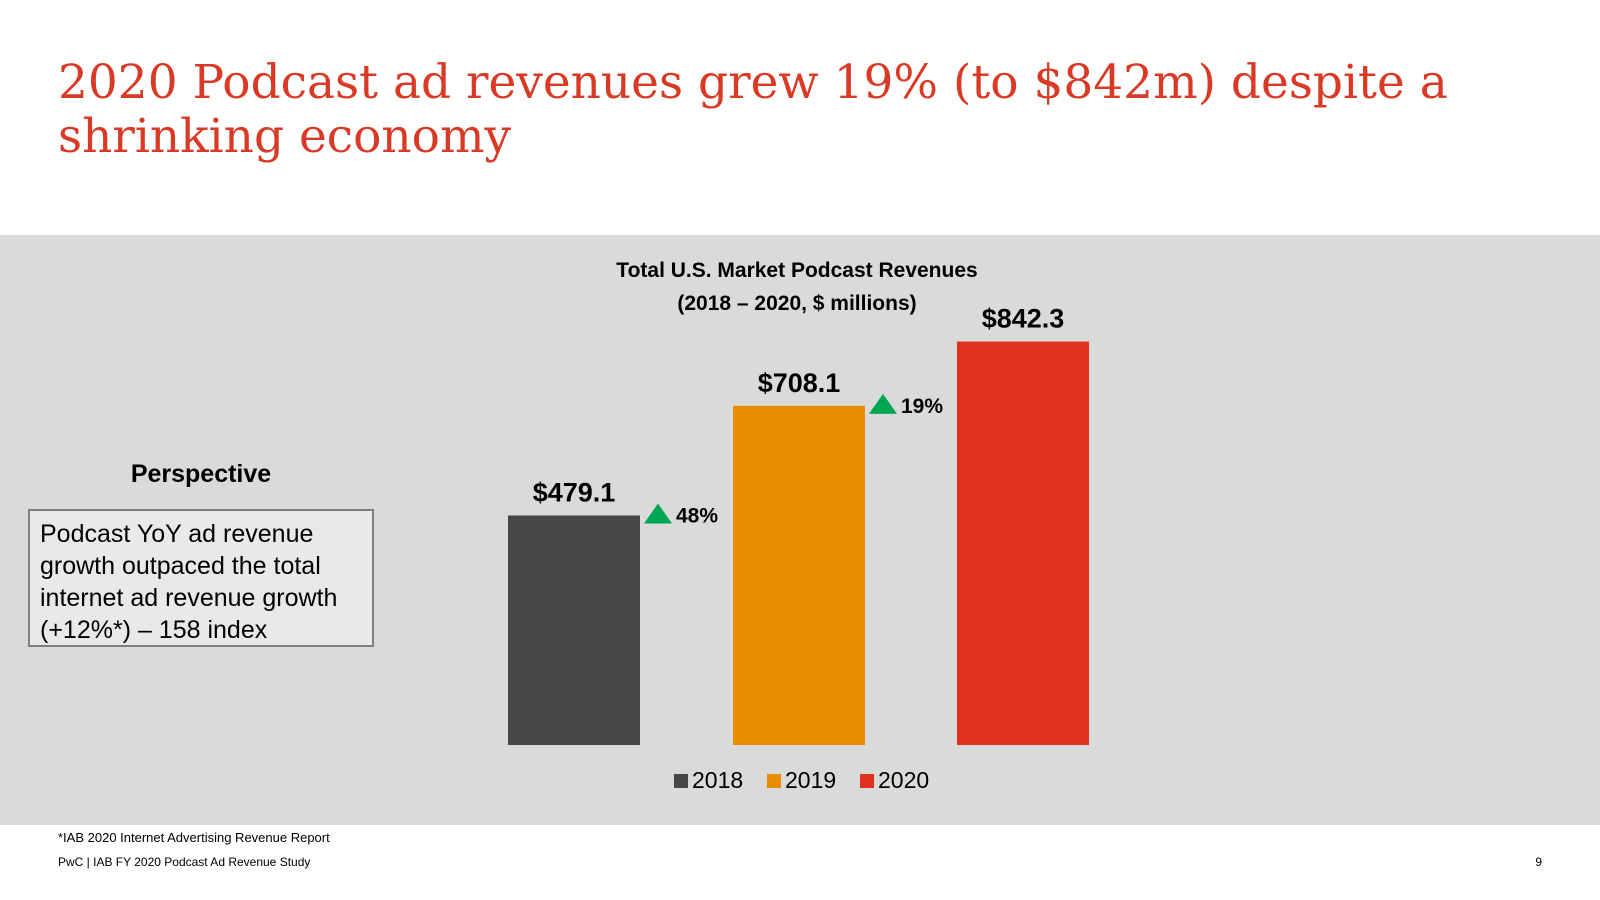 This screenshot has width=1600, height=900. What do you see at coordinates (717, 780) in the screenshot?
I see `legend-label-2018: 2018` at bounding box center [717, 780].